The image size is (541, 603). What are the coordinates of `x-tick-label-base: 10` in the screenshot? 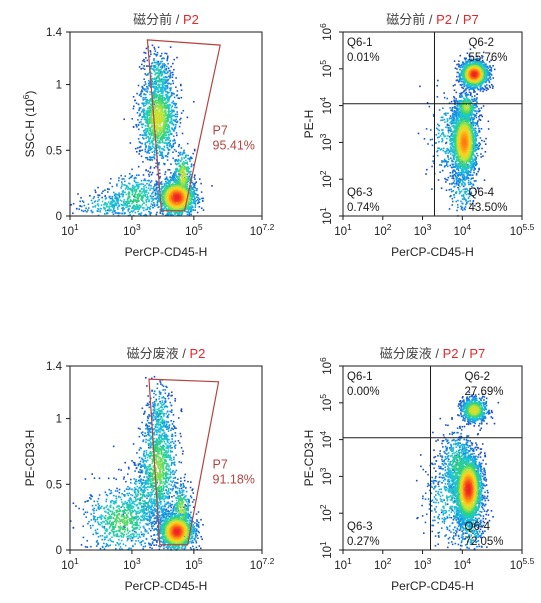 It's located at (67, 232).